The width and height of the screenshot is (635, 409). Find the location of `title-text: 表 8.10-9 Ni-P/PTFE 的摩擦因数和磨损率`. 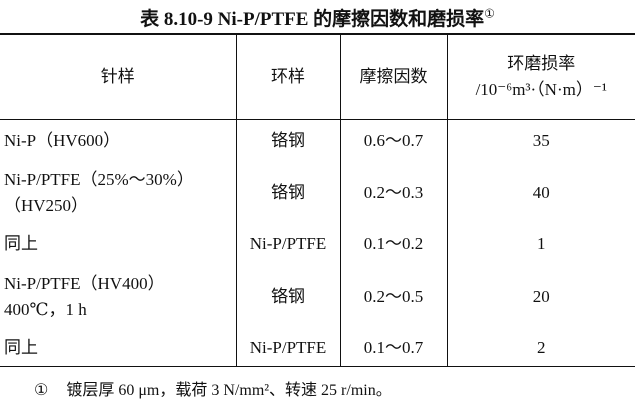

title-text: 表 8.10-9 Ni-P/PTFE 的摩擦因数和磨损率 is located at coordinates (312, 19).